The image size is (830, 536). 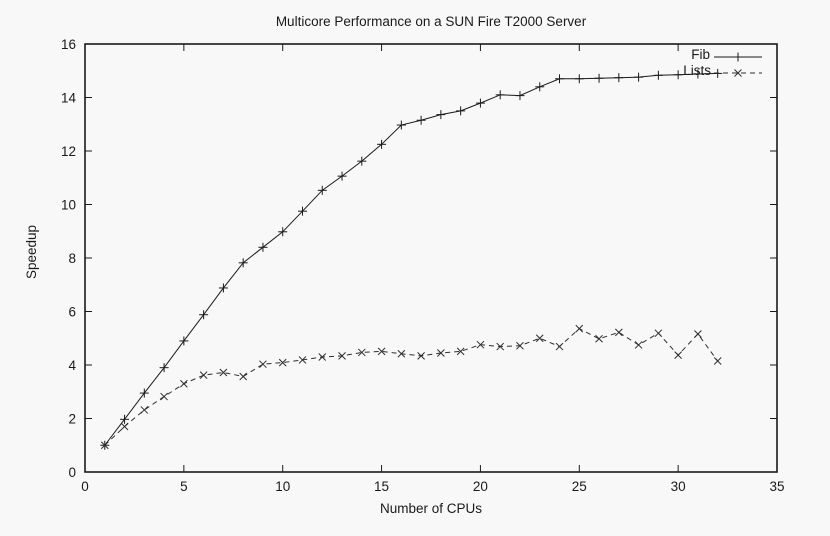 What do you see at coordinates (72, 365) in the screenshot?
I see `y-tick-label: 4` at bounding box center [72, 365].